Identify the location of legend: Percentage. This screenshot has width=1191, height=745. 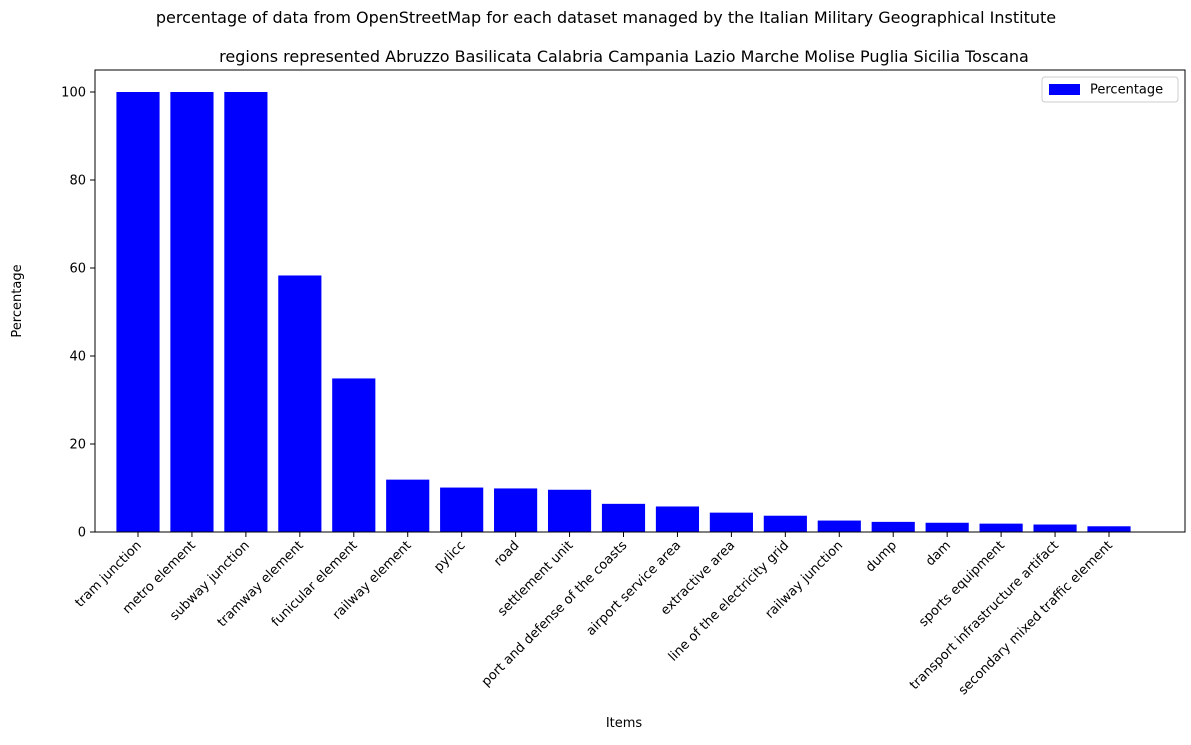
(1110, 89).